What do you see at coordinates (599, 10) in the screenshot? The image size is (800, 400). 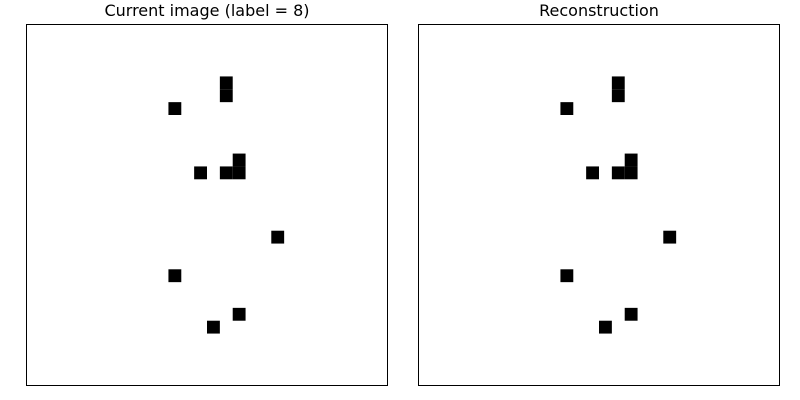 I see `reconstruction-title: Reconstruction` at bounding box center [599, 10].